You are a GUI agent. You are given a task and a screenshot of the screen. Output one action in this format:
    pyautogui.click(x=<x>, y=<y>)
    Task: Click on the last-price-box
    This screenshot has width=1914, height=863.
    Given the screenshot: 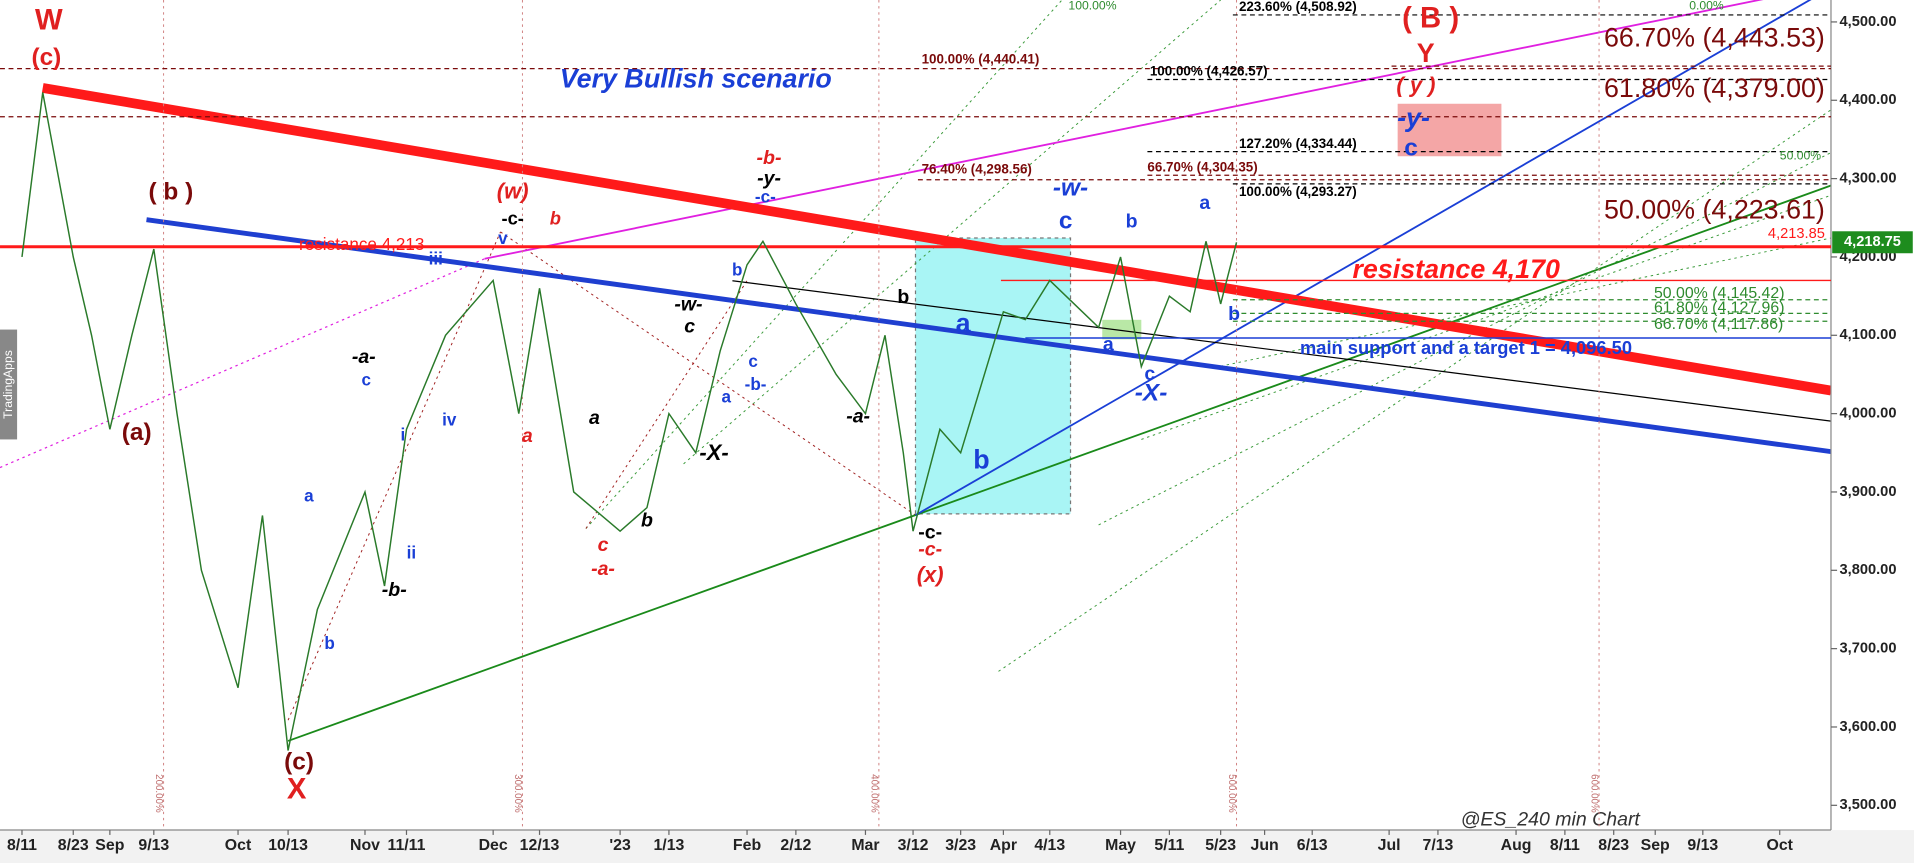 What is the action you would take?
    pyautogui.click(x=1872, y=242)
    